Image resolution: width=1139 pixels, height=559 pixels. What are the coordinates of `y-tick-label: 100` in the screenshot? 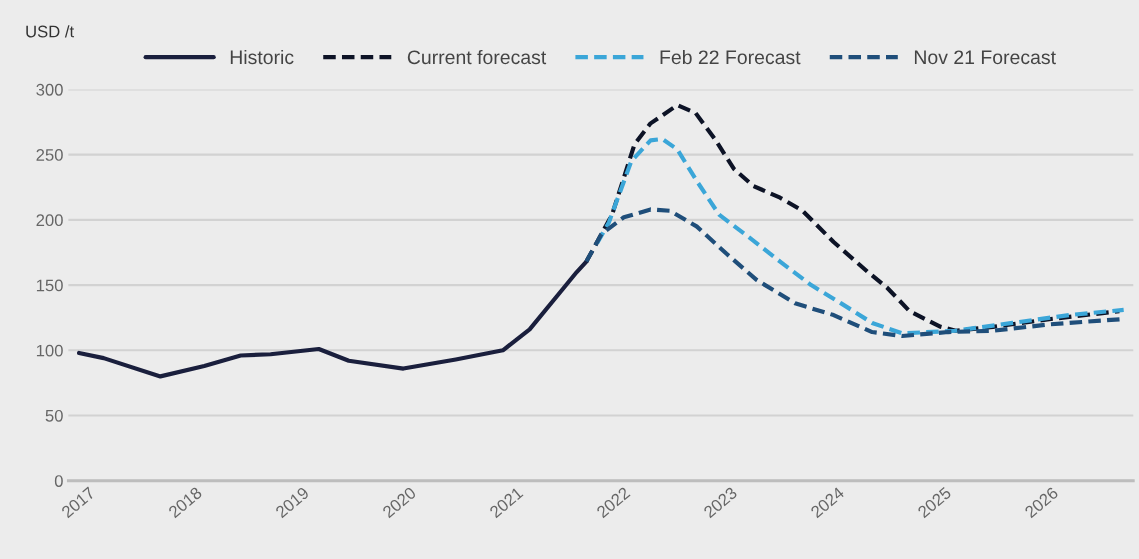 It's located at (49, 350).